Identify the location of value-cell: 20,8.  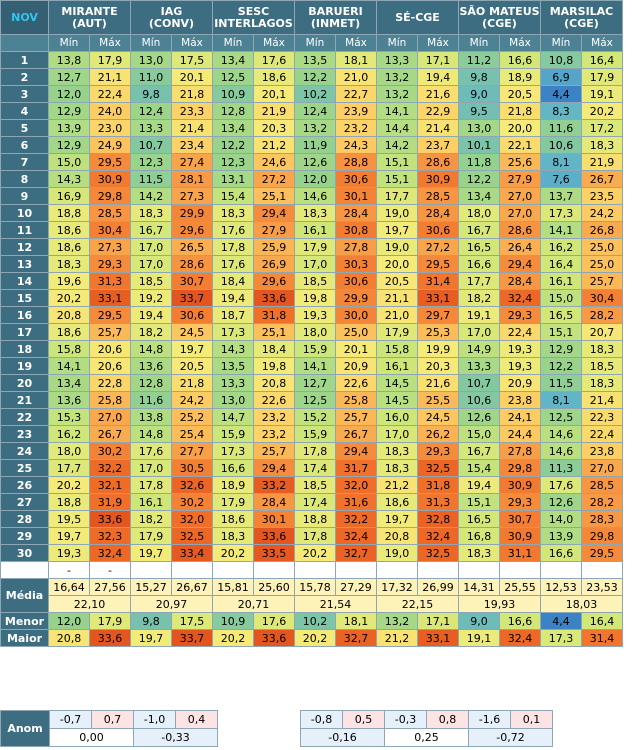
(274, 383).